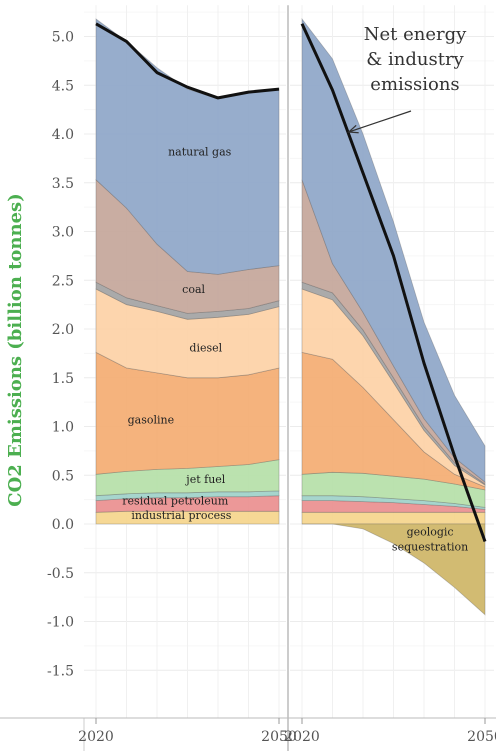 The image size is (496, 751). Describe the element at coordinates (181, 515) in the screenshot. I see `series-label: industrial process` at that location.